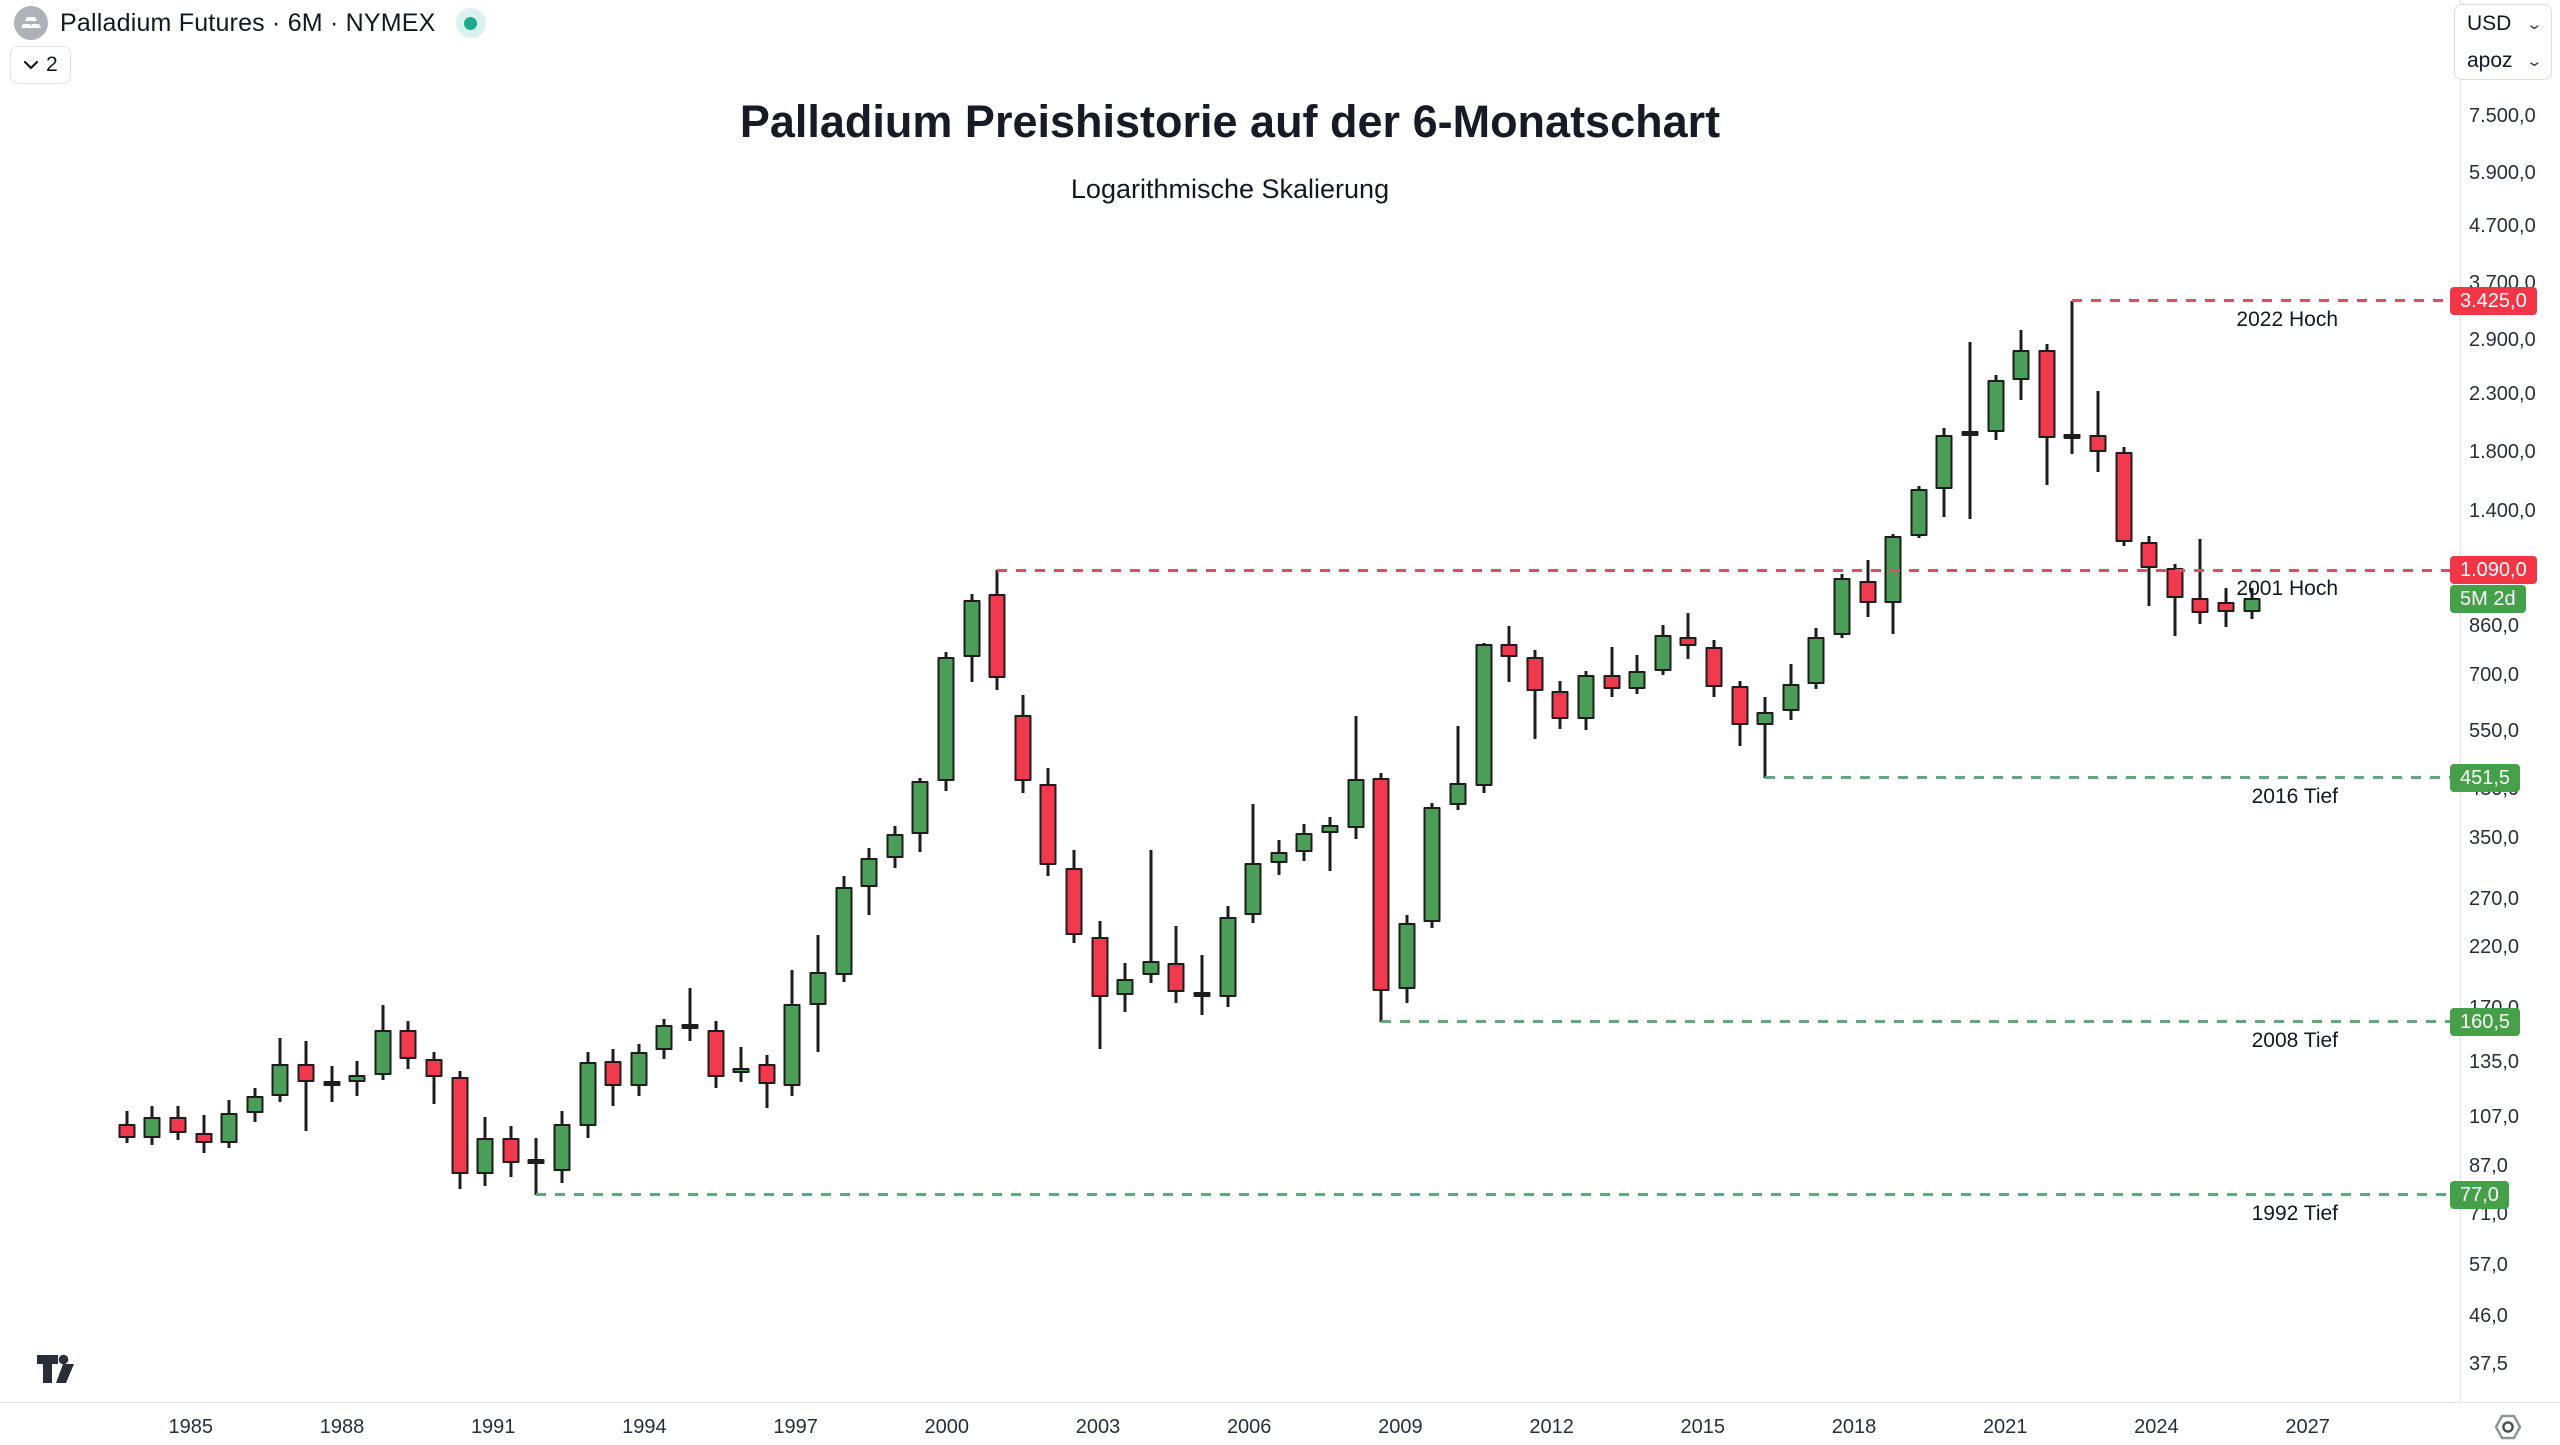 This screenshot has height=1445, width=2560. What do you see at coordinates (2294, 796) in the screenshot?
I see `annotation-tief-2016: 2016 Tief` at bounding box center [2294, 796].